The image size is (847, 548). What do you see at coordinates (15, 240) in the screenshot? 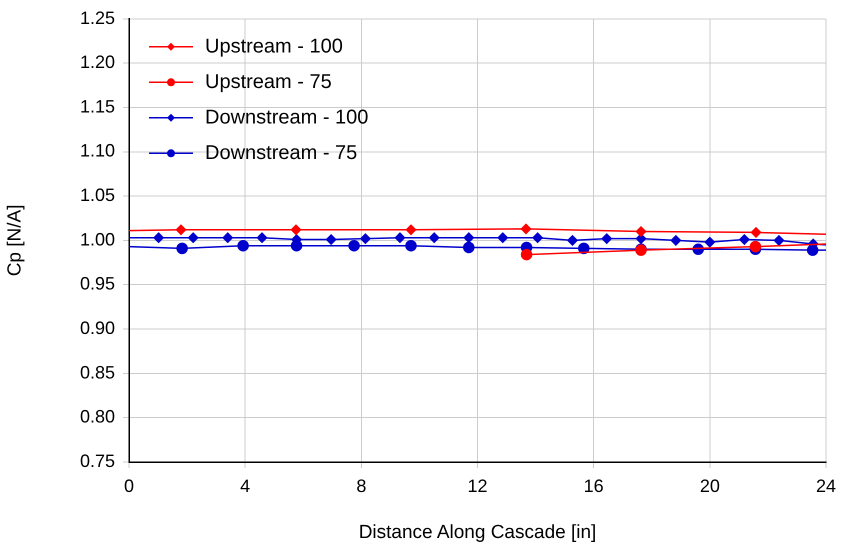
I see `y-axis-title: Cp [N/A]` at bounding box center [15, 240].